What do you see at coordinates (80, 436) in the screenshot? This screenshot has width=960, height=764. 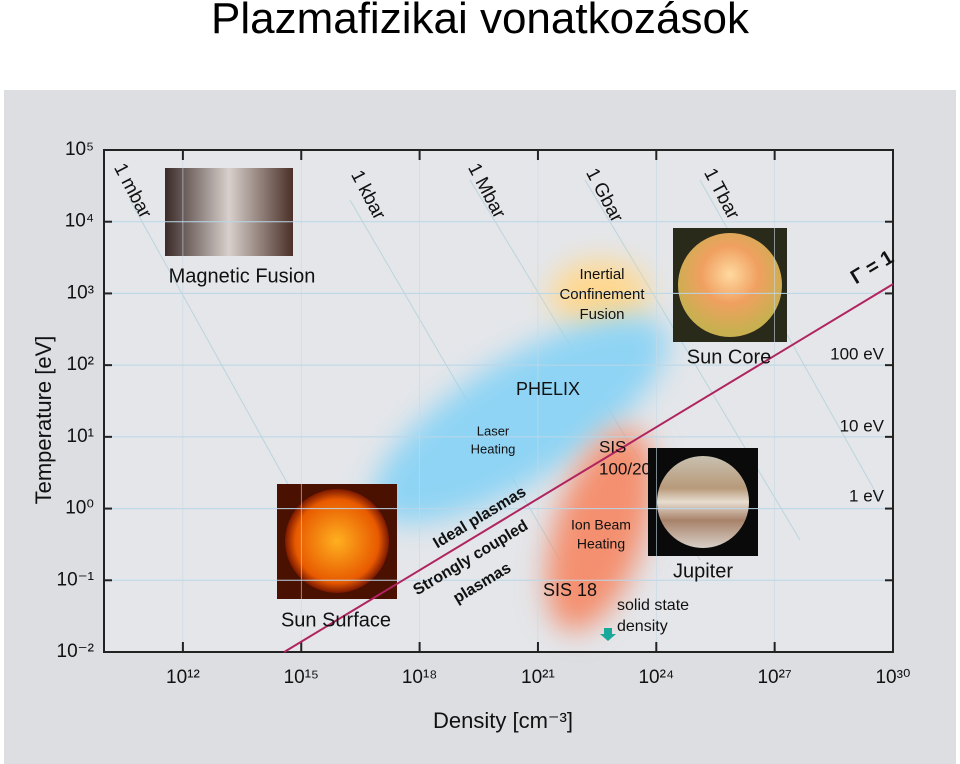 I see `y-tick-label: 10¹` at bounding box center [80, 436].